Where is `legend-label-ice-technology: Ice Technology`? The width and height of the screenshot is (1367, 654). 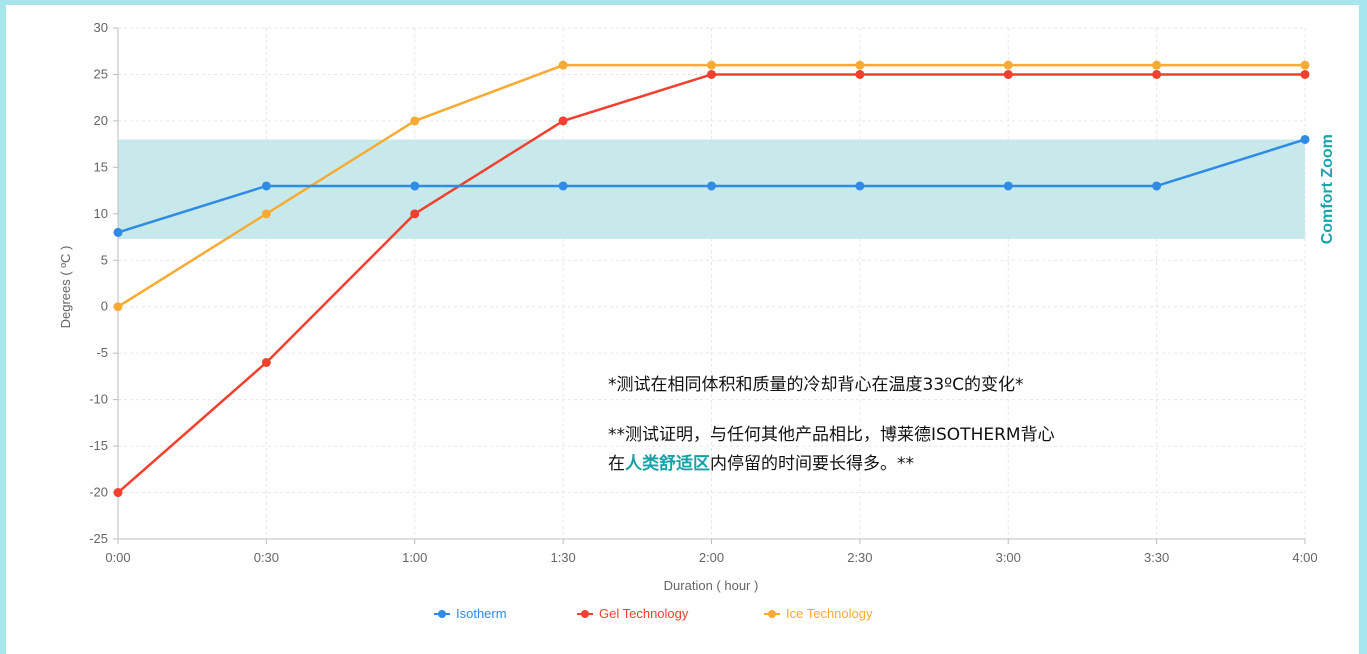
legend-label-ice-technology: Ice Technology is located at coordinates (829, 613).